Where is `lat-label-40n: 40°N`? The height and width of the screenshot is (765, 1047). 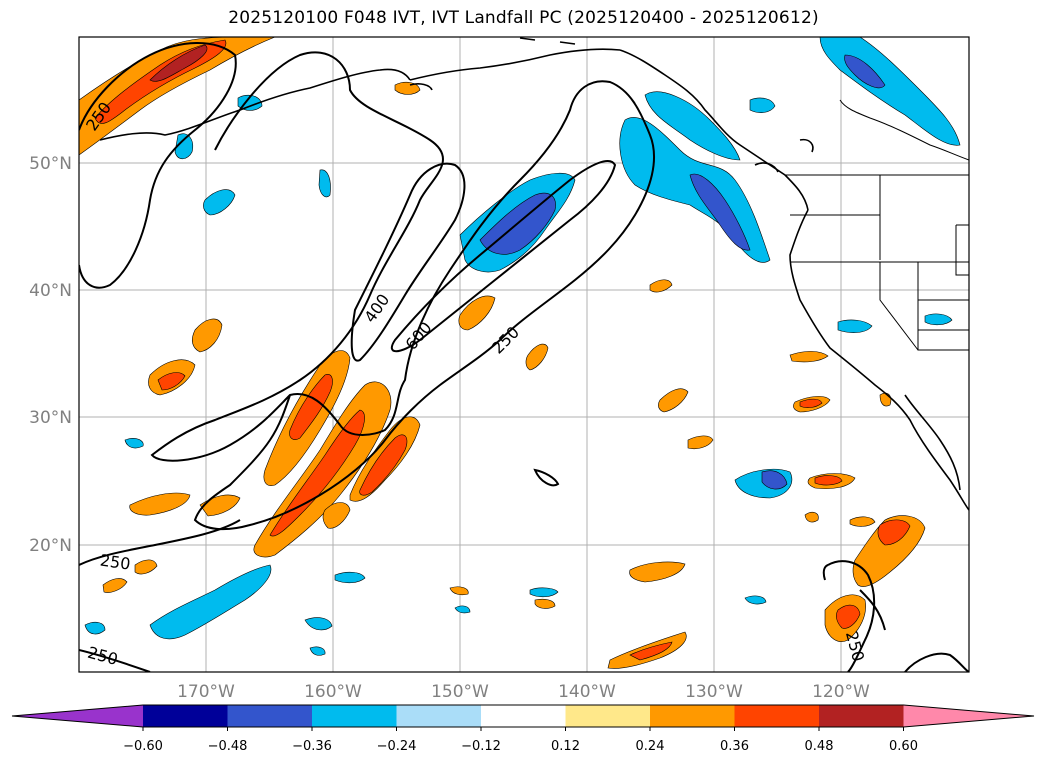
lat-label-40n: 40°N is located at coordinates (50, 291).